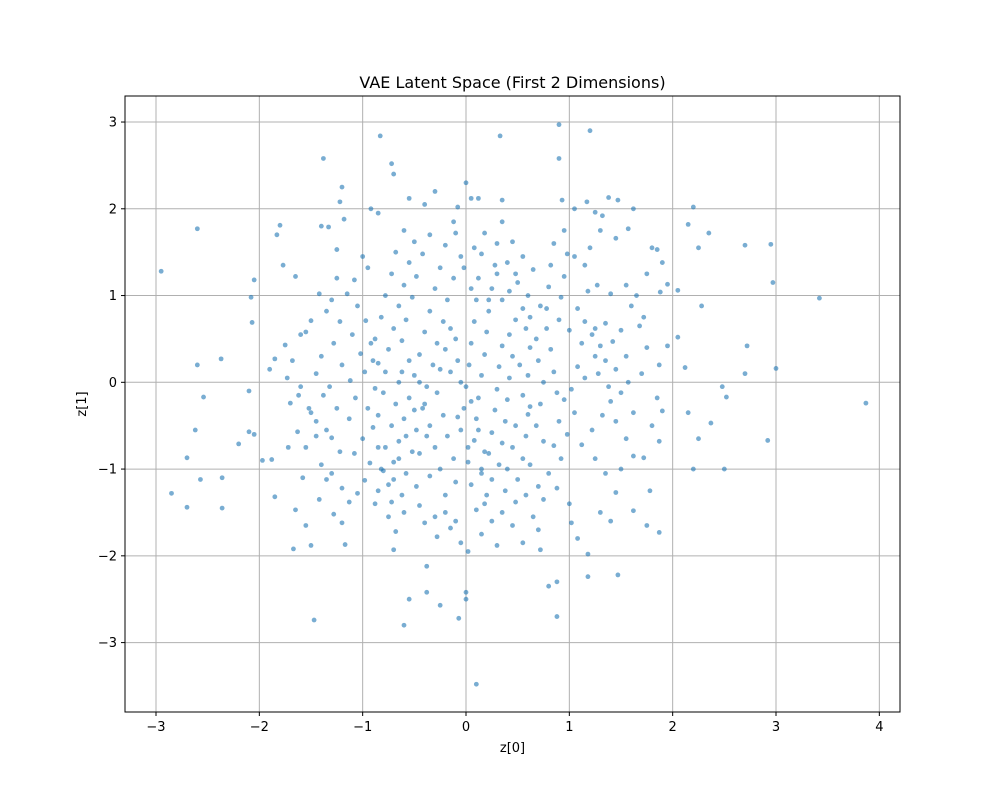  What do you see at coordinates (466, 727) in the screenshot?
I see `x-tick-label: 0` at bounding box center [466, 727].